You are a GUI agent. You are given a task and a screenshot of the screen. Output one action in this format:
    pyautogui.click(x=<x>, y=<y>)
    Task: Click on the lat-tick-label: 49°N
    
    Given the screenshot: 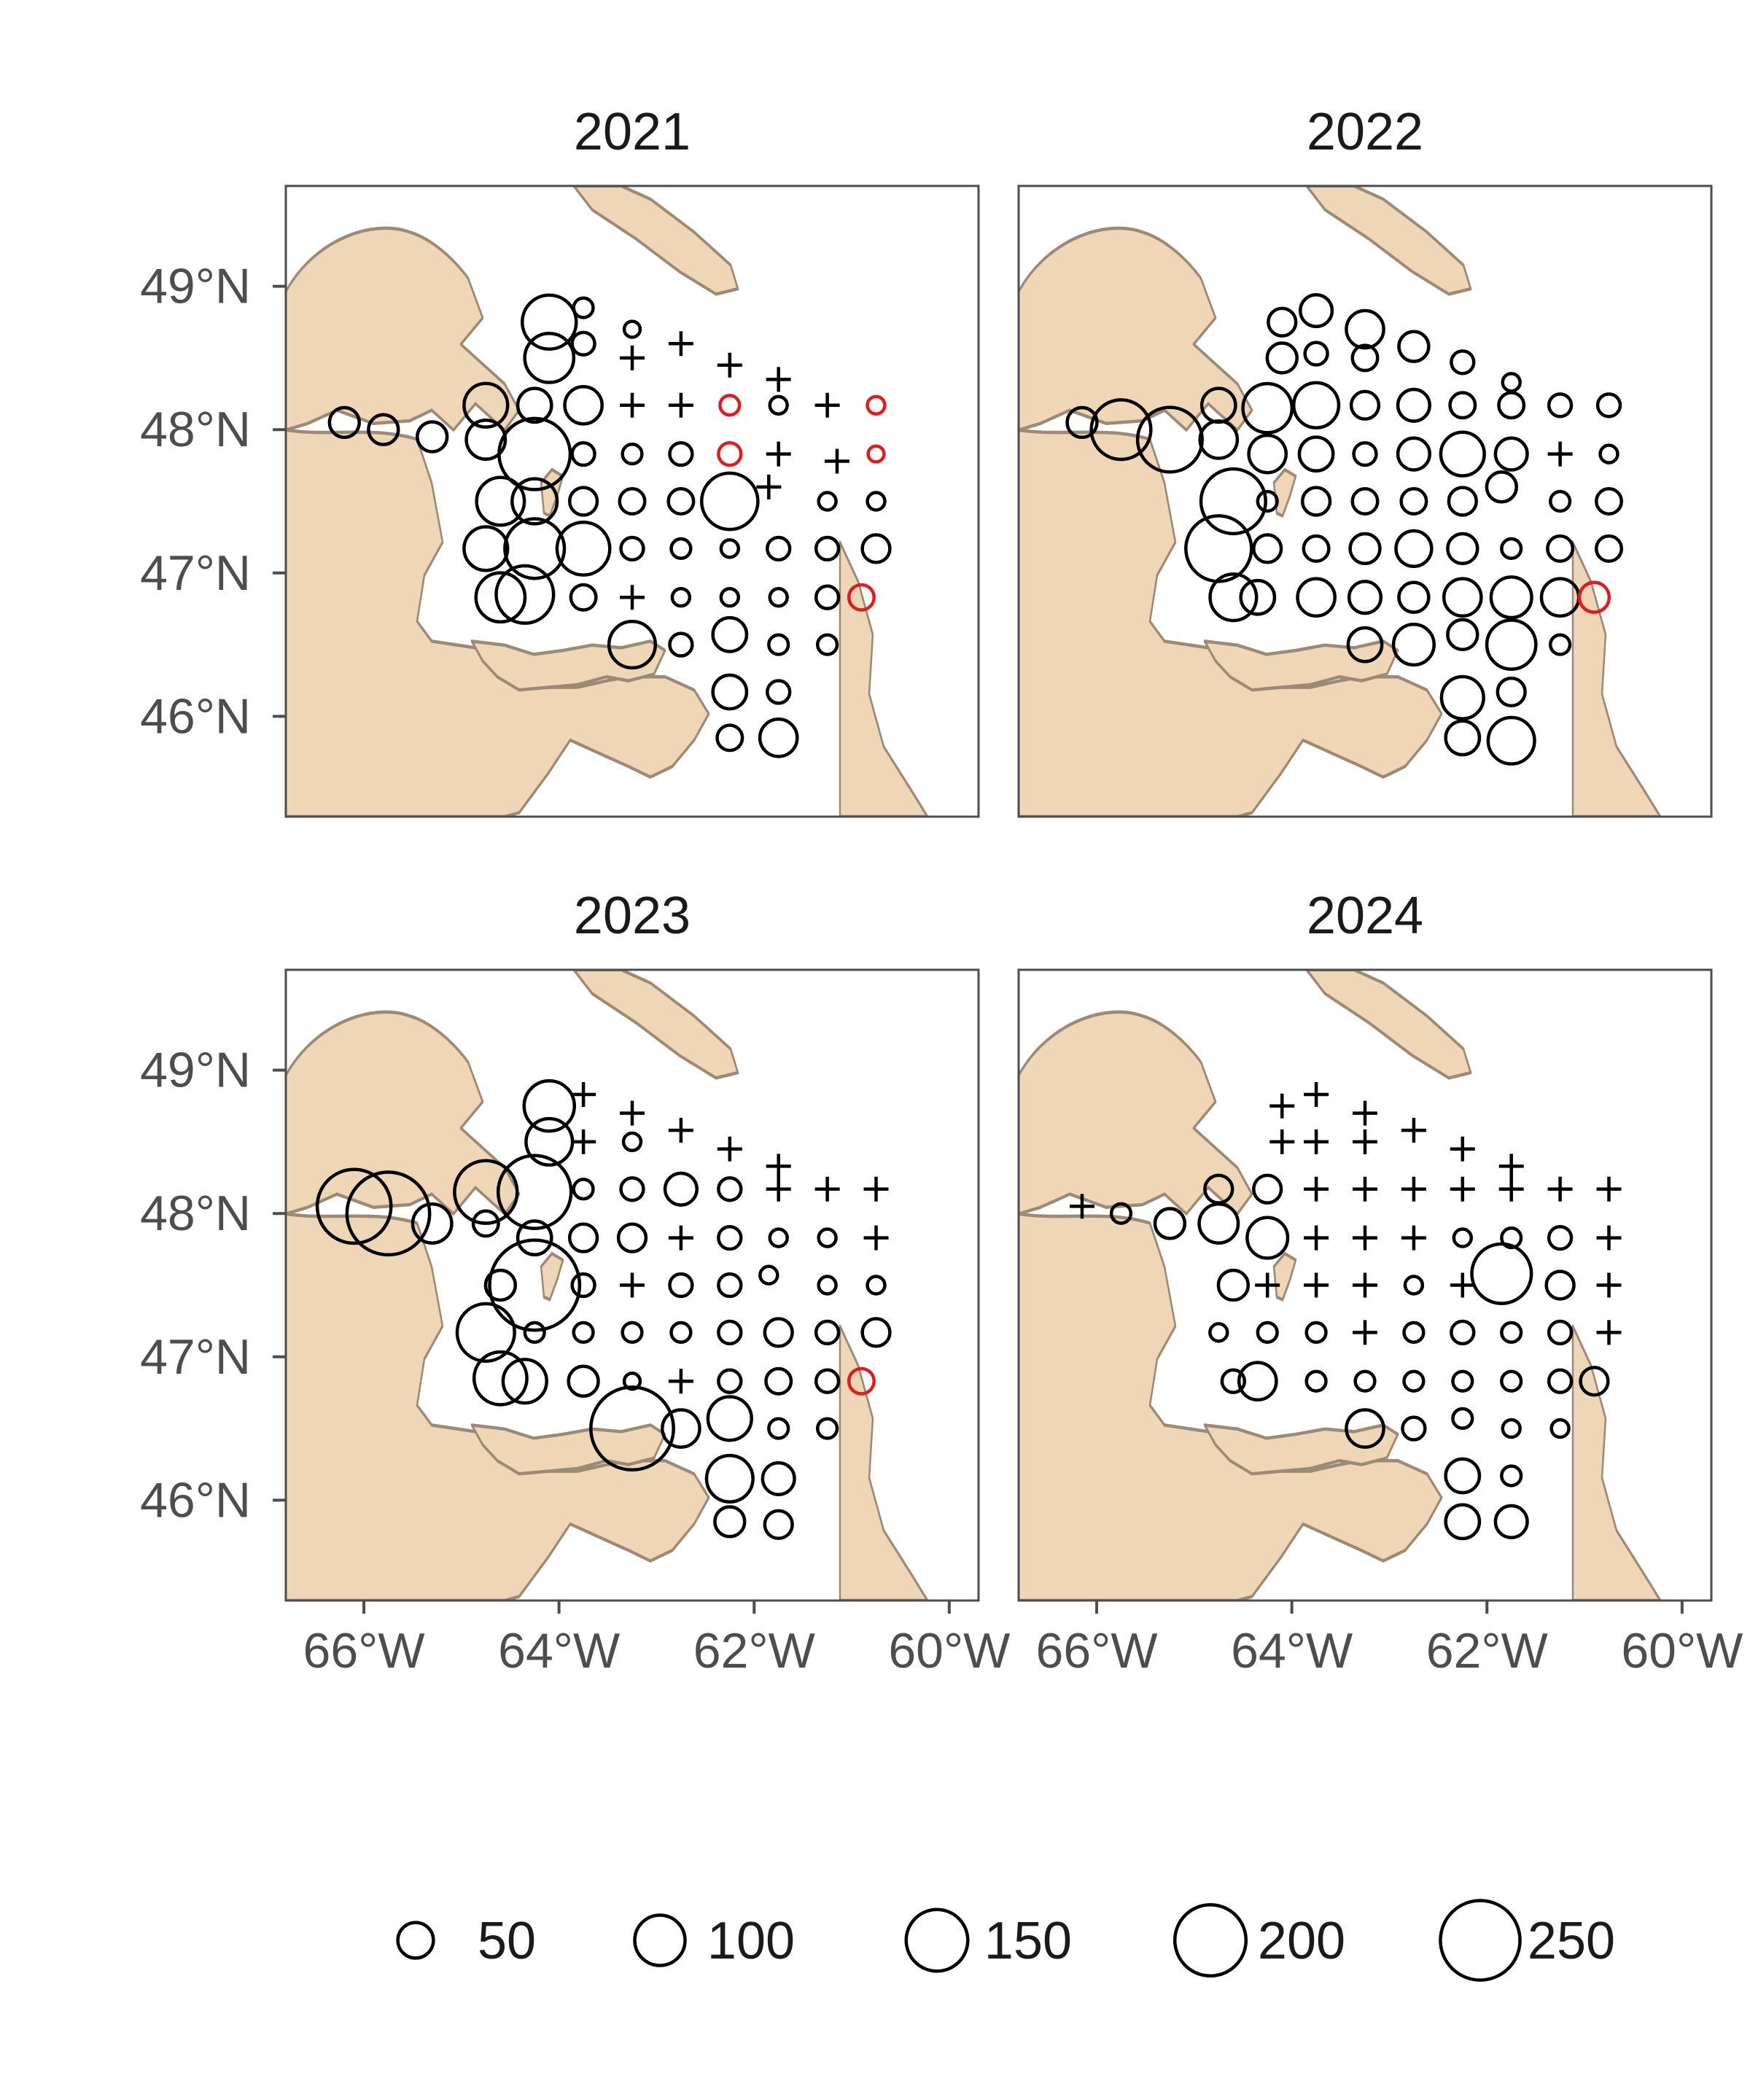 What is the action you would take?
    pyautogui.click(x=195, y=286)
    